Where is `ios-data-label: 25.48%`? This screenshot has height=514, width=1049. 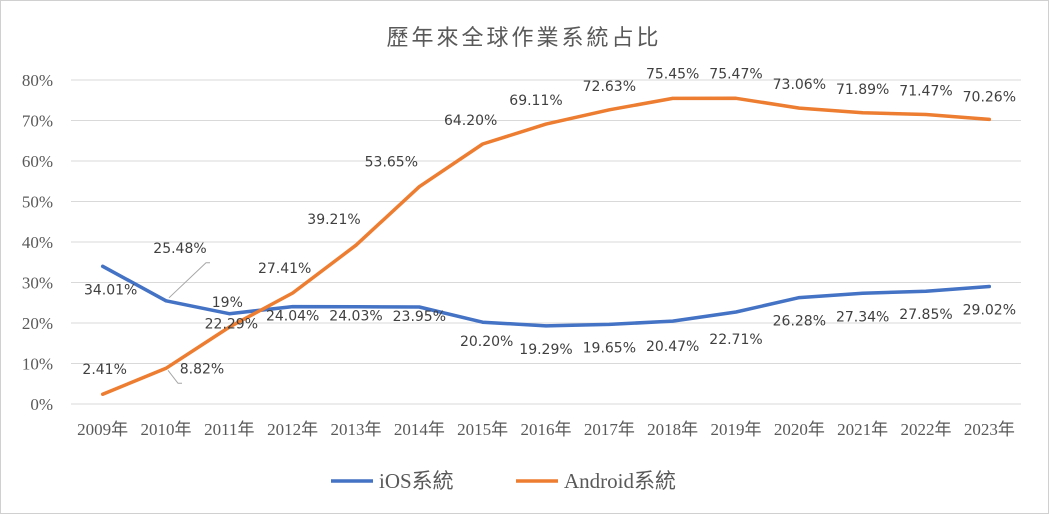 ios-data-label: 25.48% is located at coordinates (179, 249).